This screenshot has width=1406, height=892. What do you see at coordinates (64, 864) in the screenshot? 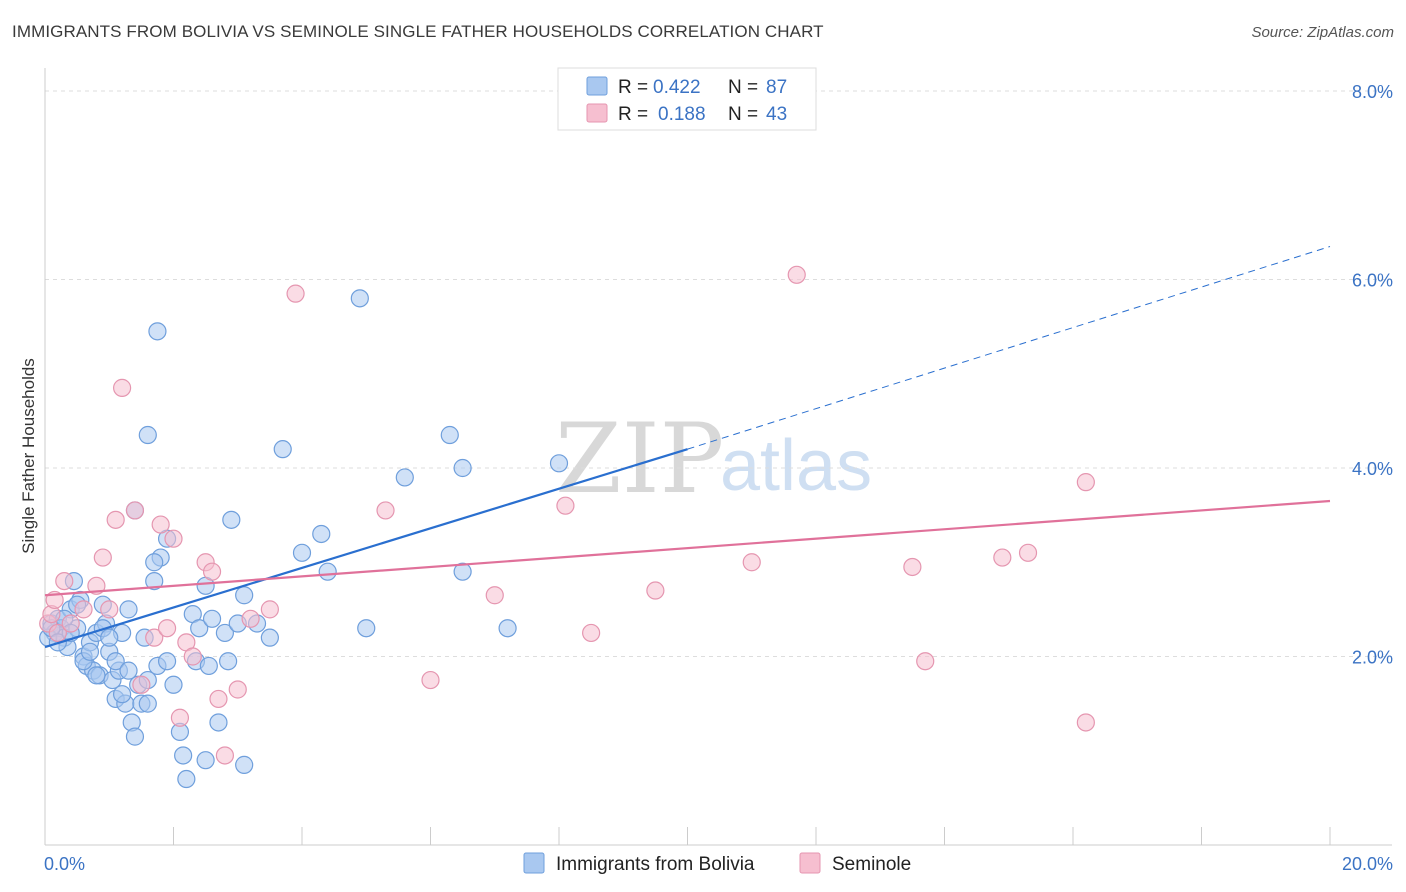
I see `x-tick-label: 0.0%` at bounding box center [64, 864].